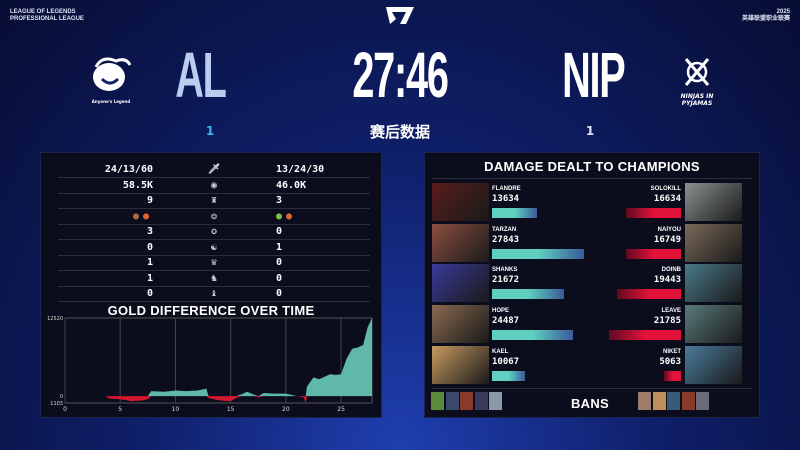 The height and width of the screenshot is (450, 800). Describe the element at coordinates (231, 409) in the screenshot. I see `x-tick-label: 15` at that location.